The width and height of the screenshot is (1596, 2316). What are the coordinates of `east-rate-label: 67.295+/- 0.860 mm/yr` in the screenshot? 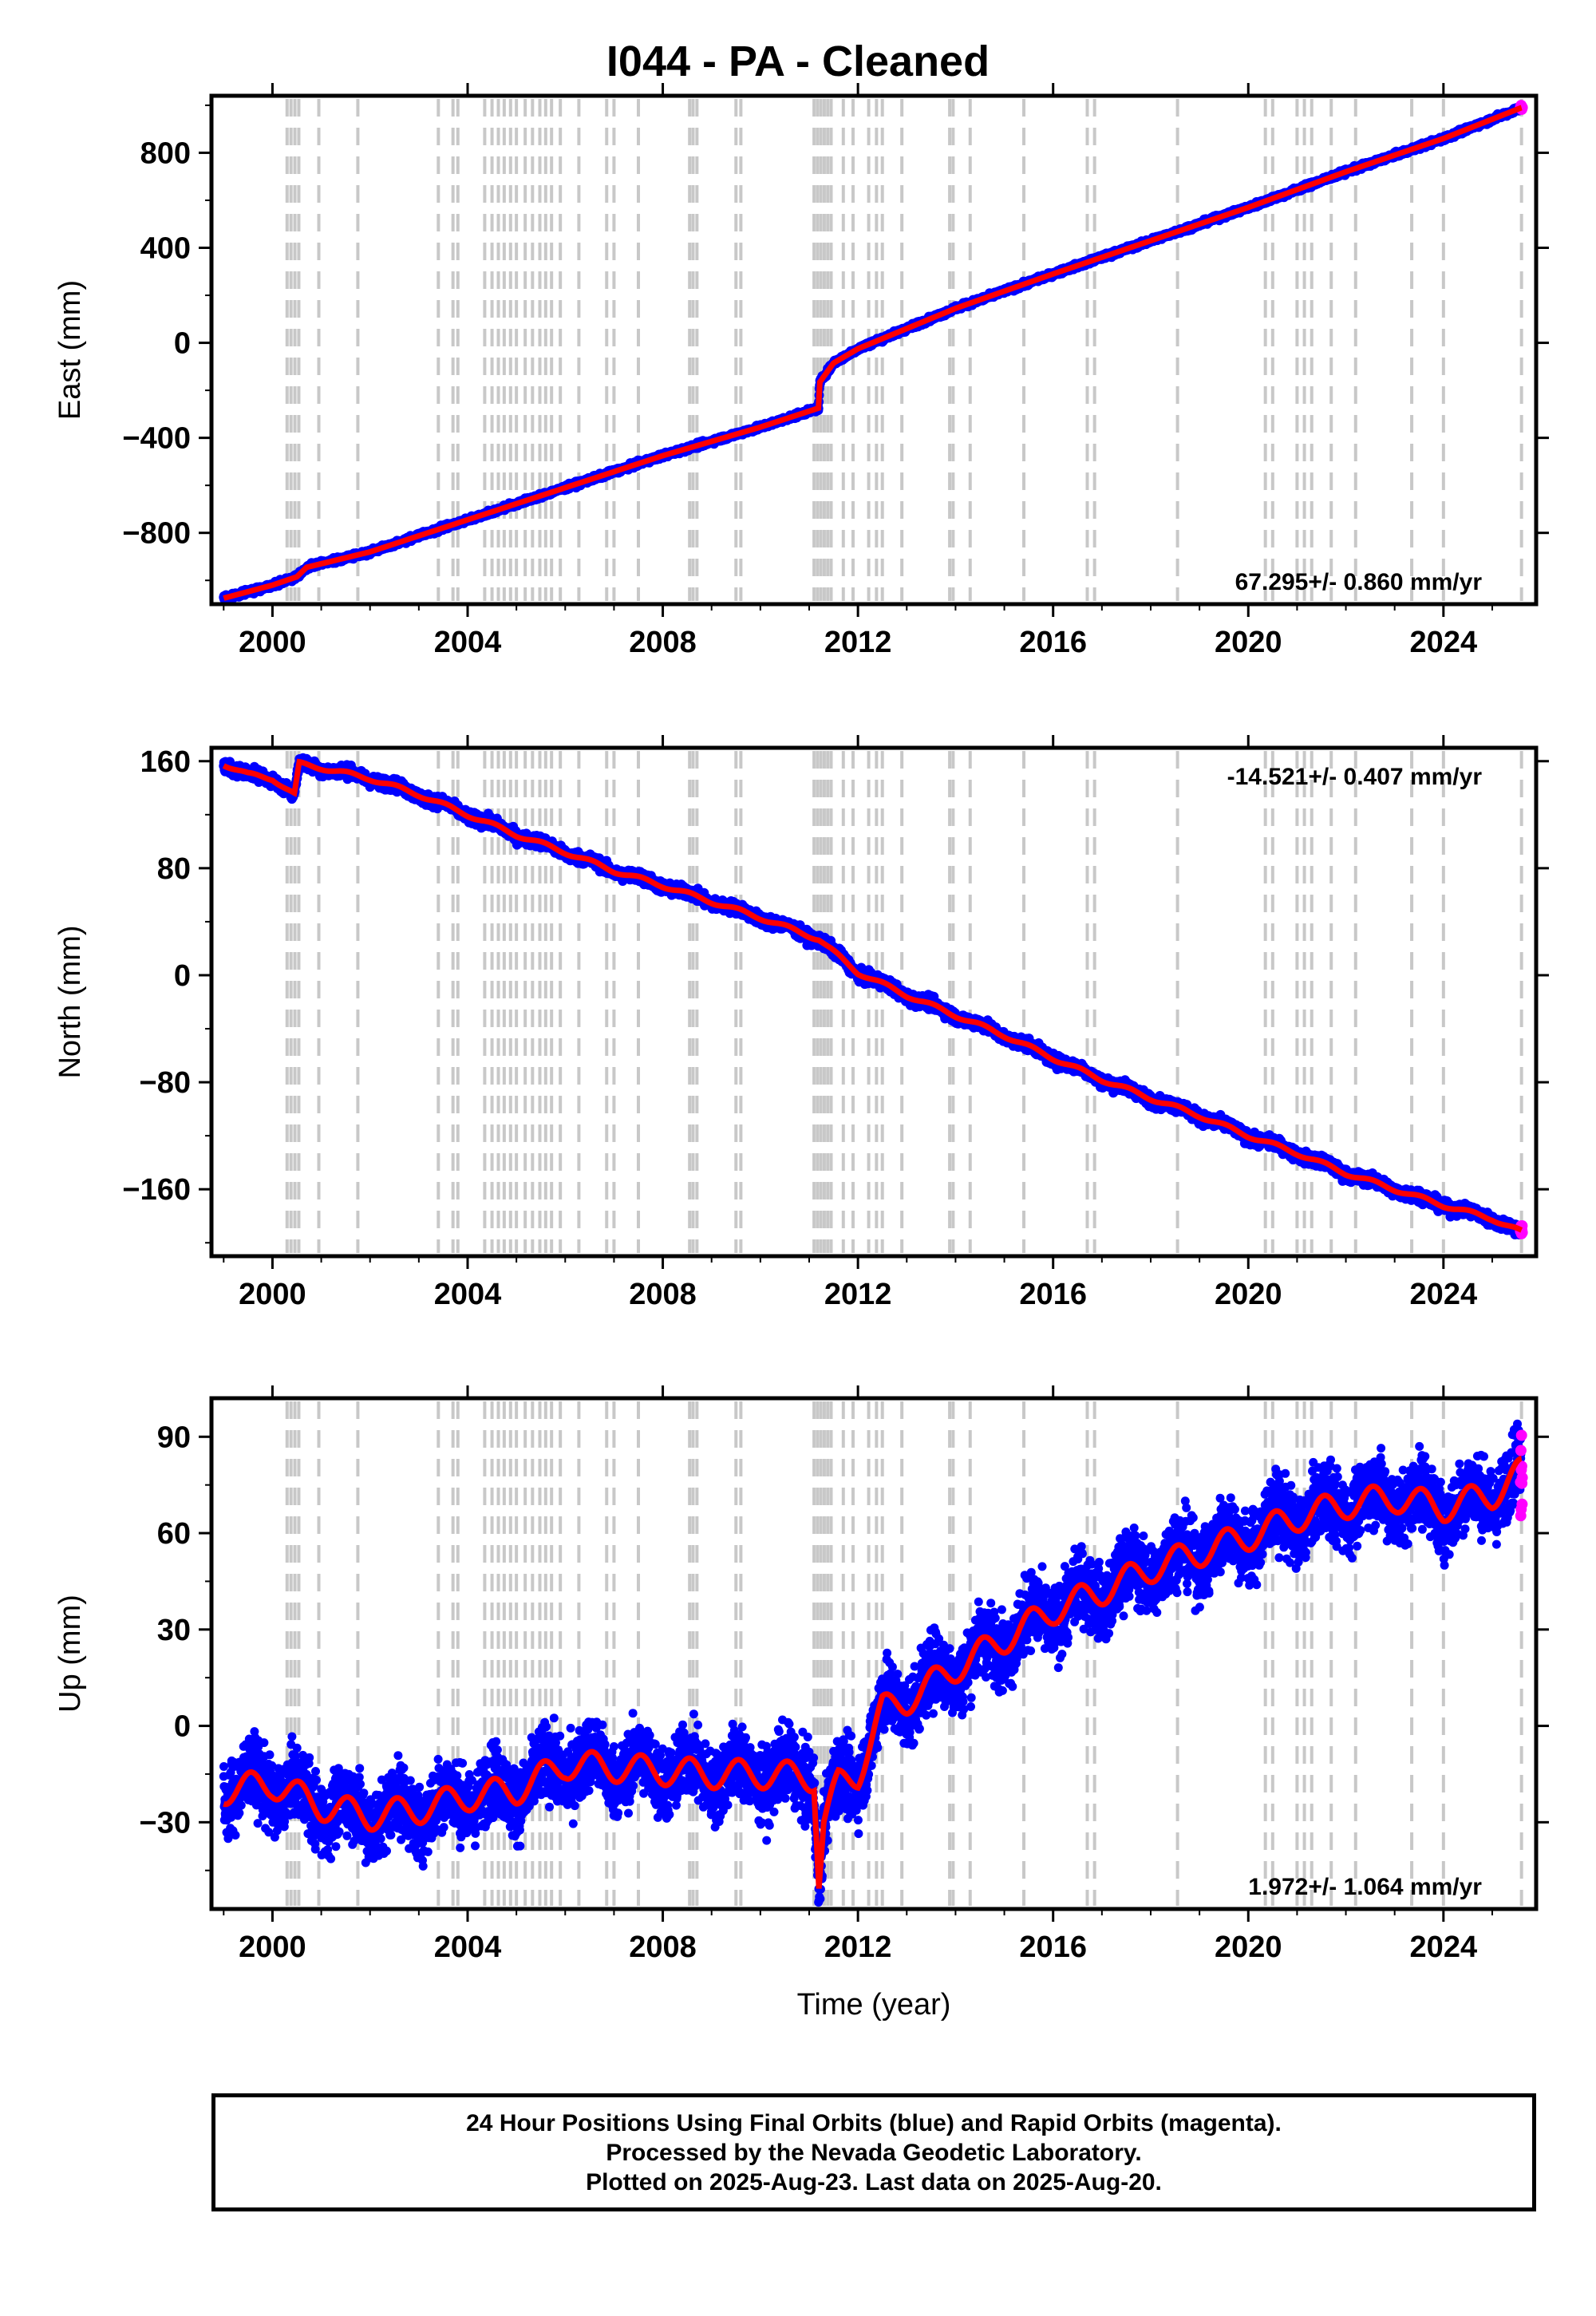 It's located at (1359, 582).